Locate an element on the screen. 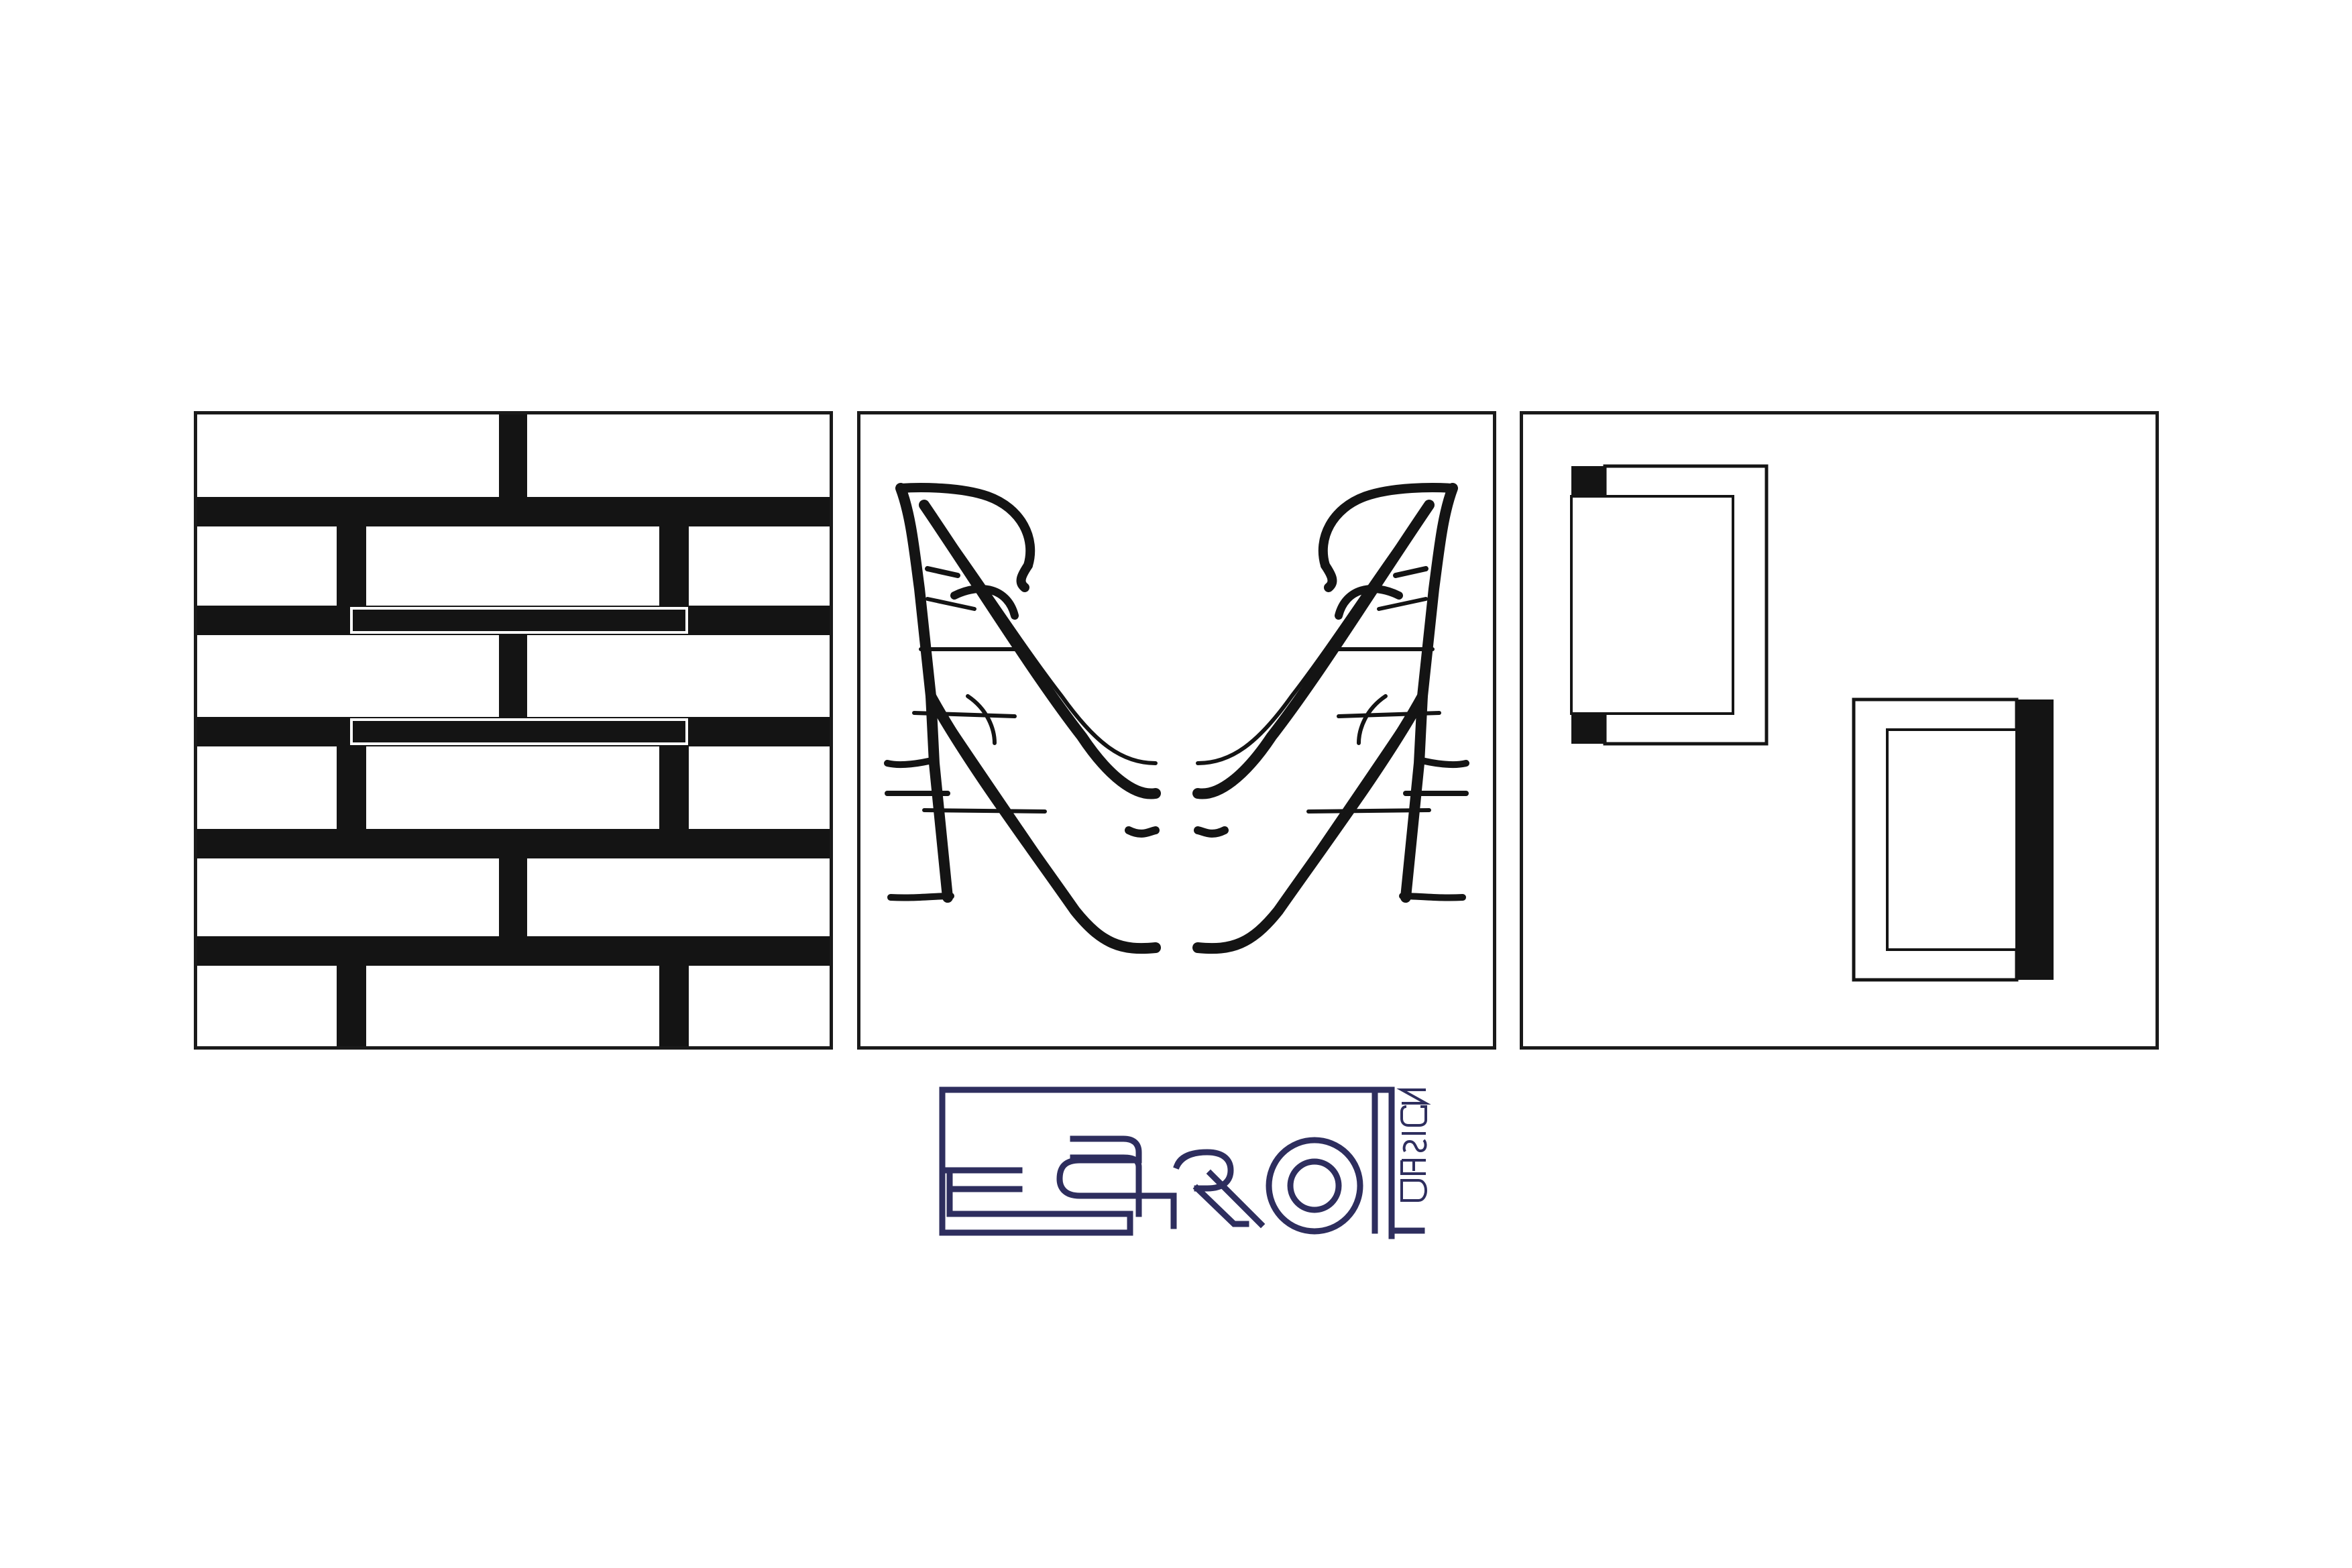 The width and height of the screenshot is (2352, 1568). brick-pattern-illustration is located at coordinates (513, 730).